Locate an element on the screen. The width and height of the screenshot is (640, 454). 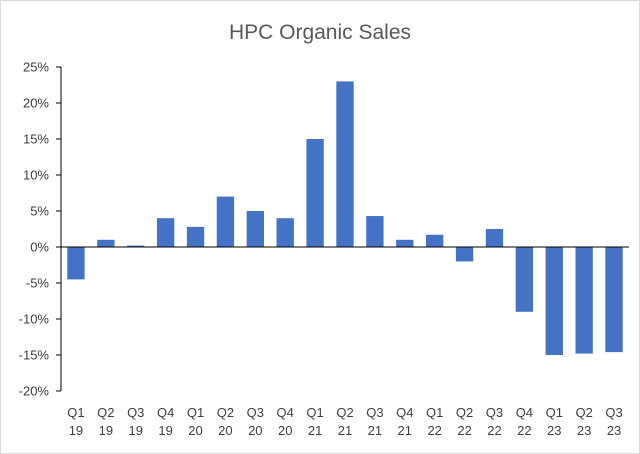
x-tick-label: Q2 20 is located at coordinates (225, 421).